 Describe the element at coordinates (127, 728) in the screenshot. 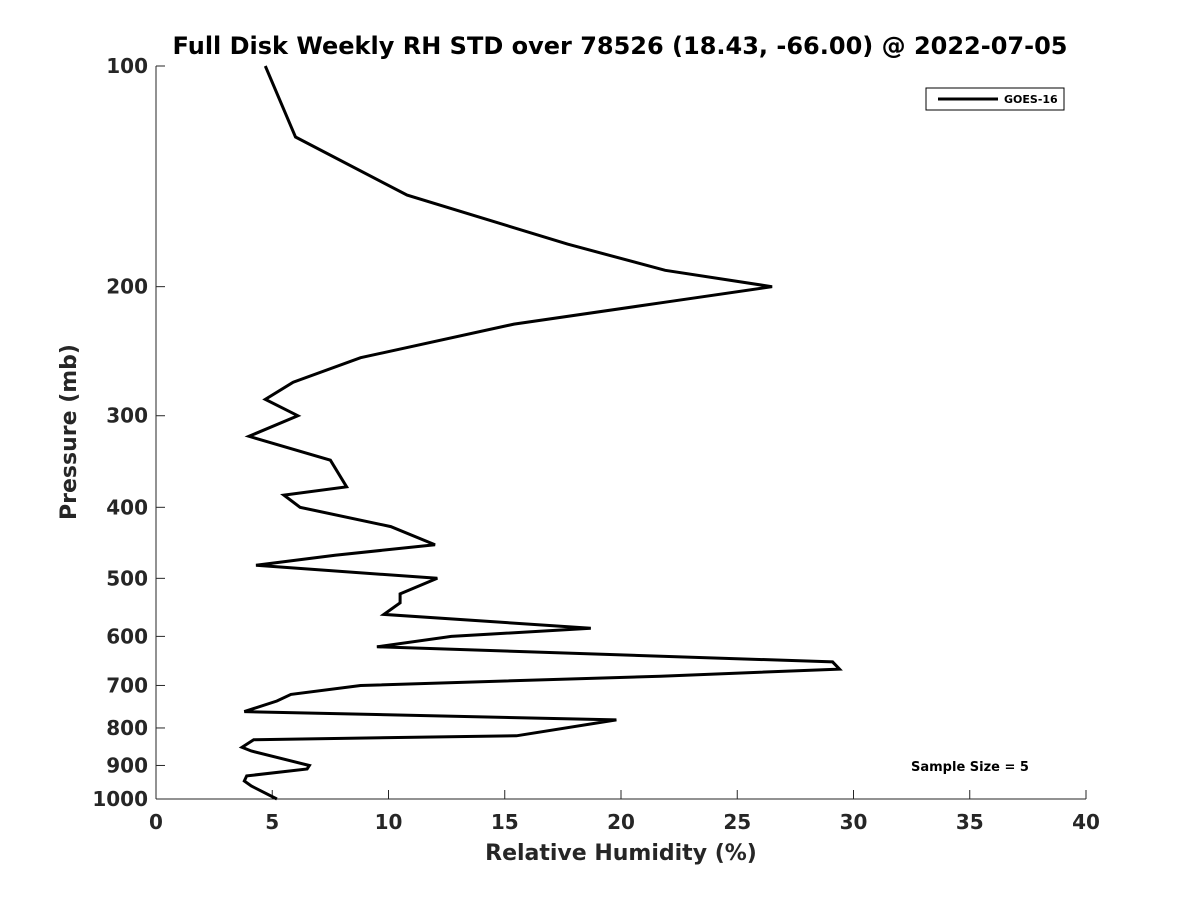

I see `y-tick-label: 800` at that location.